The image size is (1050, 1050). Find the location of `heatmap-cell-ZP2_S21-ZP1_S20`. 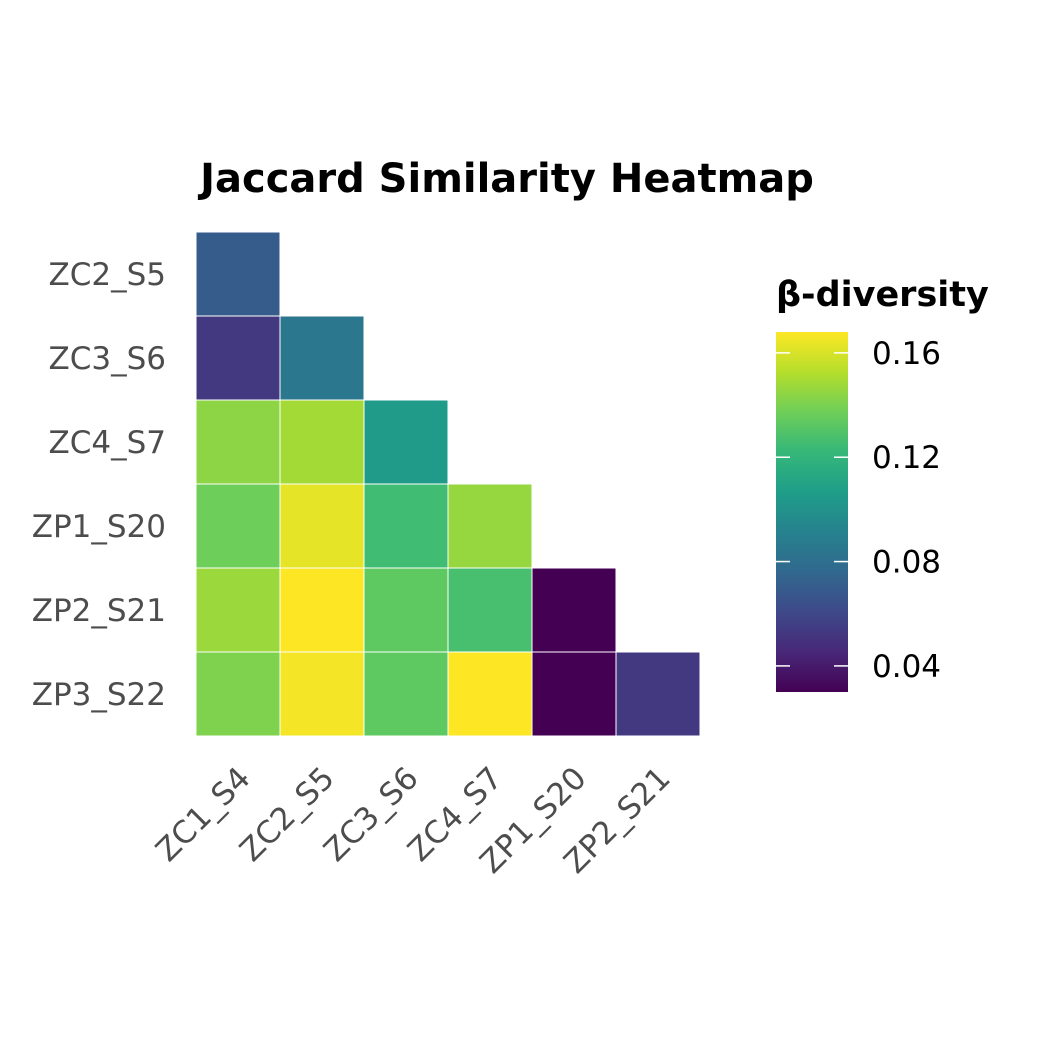

heatmap-cell-ZP2_S21-ZP1_S20 is located at coordinates (574, 610).